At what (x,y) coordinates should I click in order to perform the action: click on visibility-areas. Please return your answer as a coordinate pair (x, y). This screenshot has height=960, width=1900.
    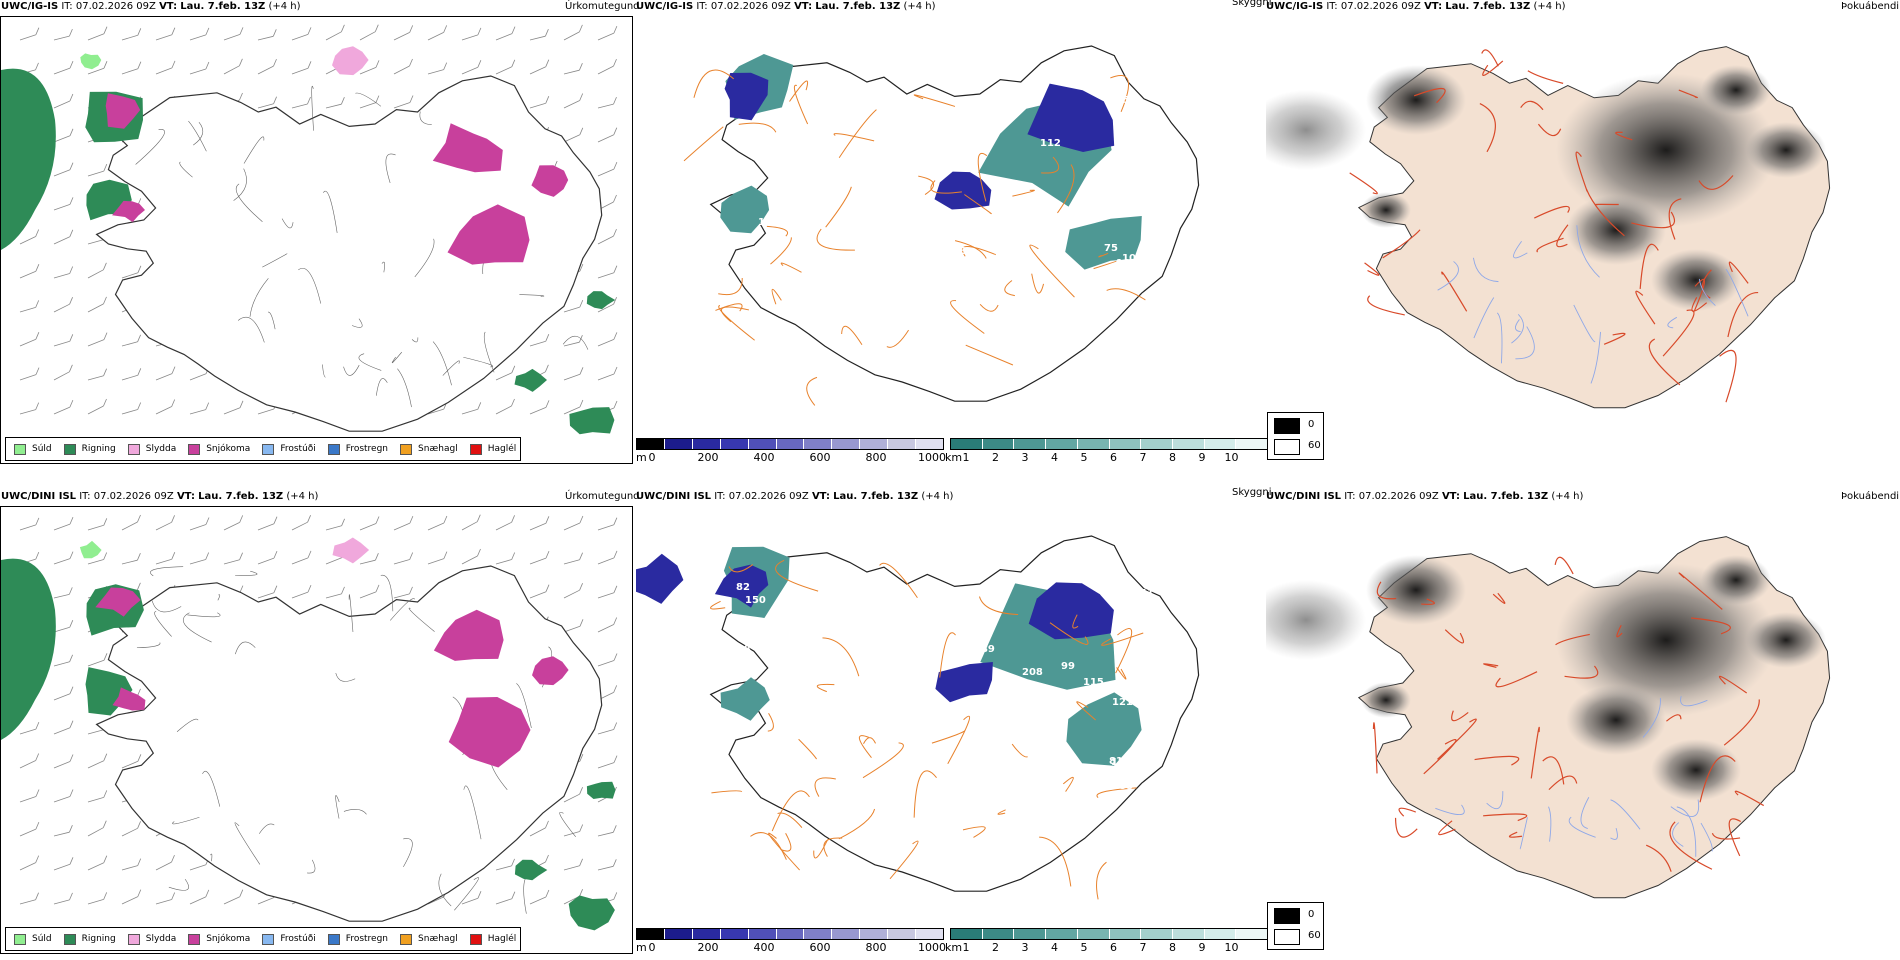
    Looking at the image, I should click on (931, 162).